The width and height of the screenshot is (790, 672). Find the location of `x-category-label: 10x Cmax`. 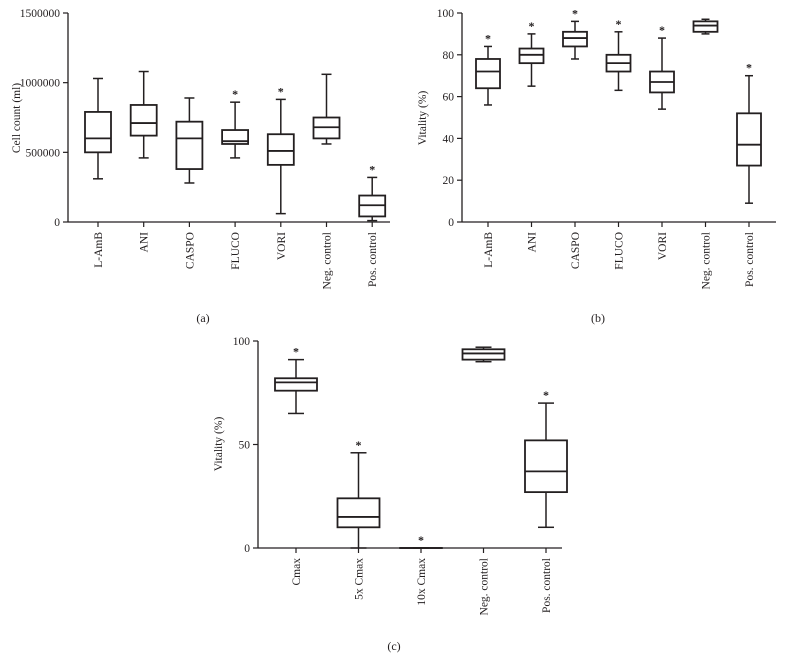

x-category-label: 10x Cmax is located at coordinates (422, 582).